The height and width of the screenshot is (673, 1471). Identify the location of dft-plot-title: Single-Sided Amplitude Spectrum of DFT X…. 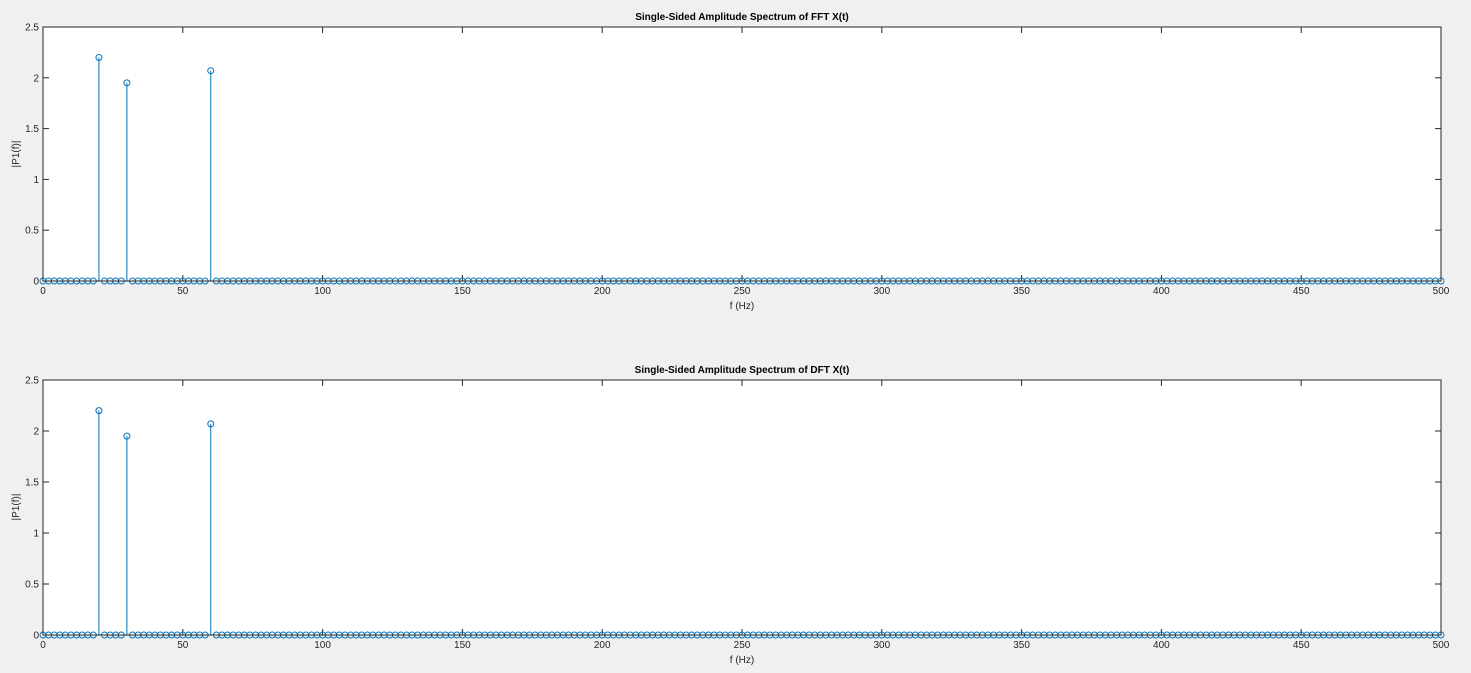
(742, 370).